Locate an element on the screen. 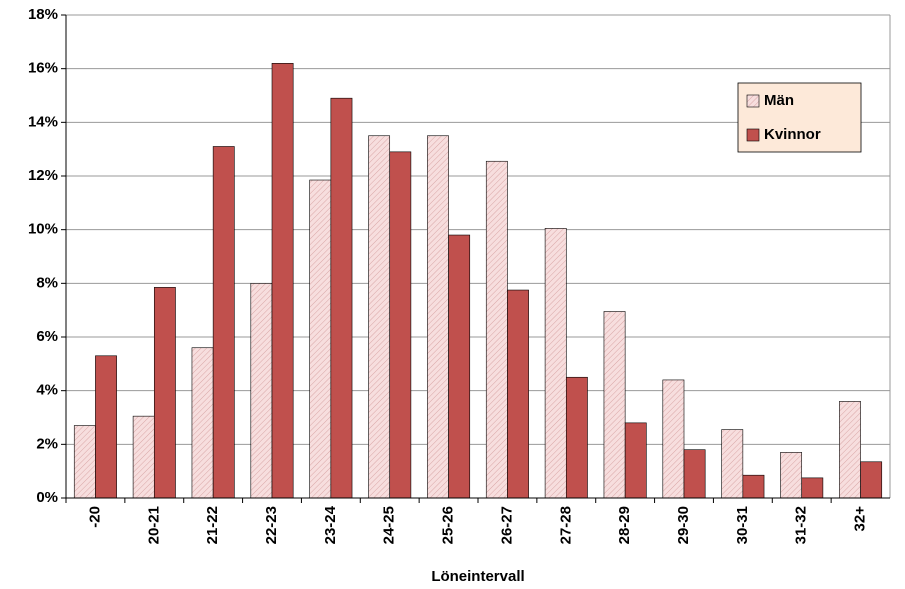 Image resolution: width=905 pixels, height=589 pixels. x-tick-label: 28-29 is located at coordinates (624, 525).